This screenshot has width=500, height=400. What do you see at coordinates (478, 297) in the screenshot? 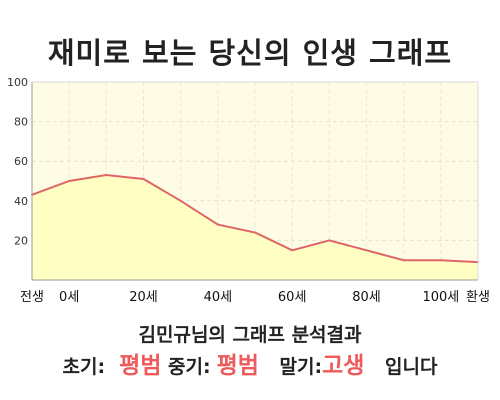
I see `x-tick-label: 환생` at bounding box center [478, 297].